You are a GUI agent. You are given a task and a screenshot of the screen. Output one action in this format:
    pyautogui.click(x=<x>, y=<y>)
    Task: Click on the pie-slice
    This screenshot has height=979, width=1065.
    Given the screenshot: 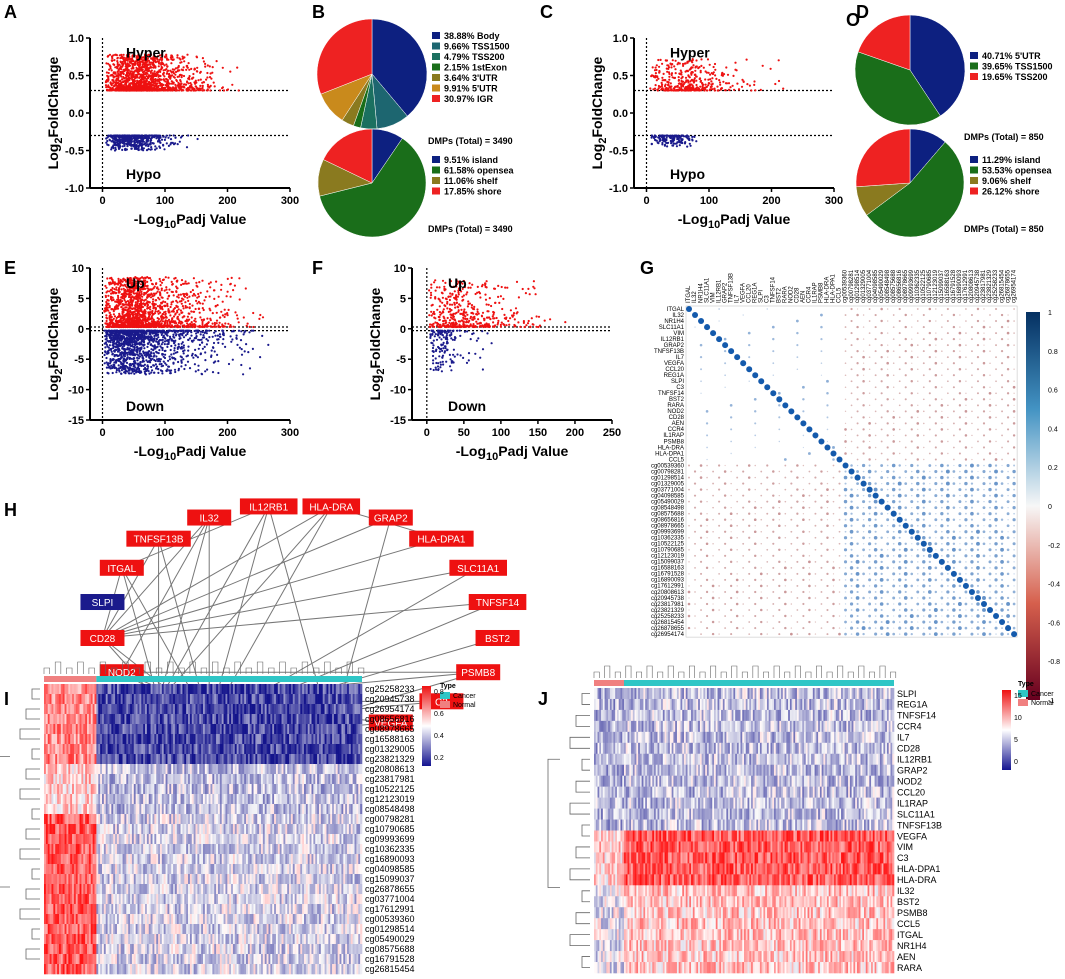 What is the action you would take?
    pyautogui.click(x=883, y=158)
    